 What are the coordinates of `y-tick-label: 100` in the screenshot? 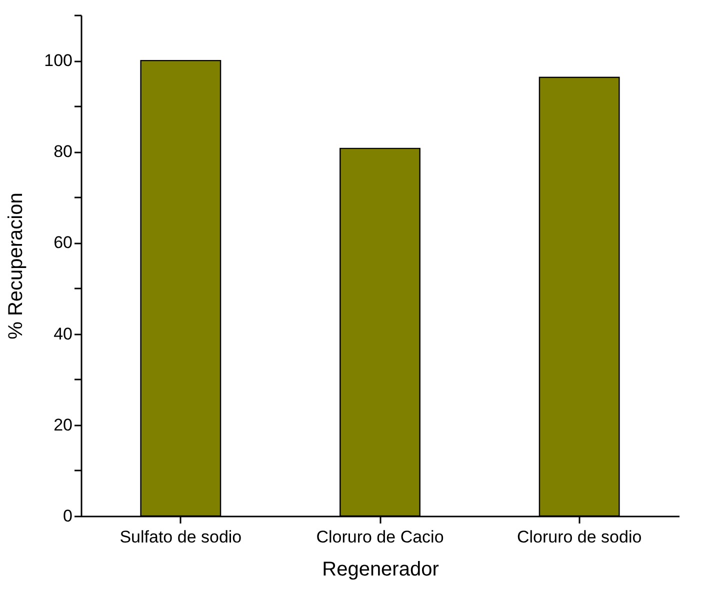 It's located at (58, 60).